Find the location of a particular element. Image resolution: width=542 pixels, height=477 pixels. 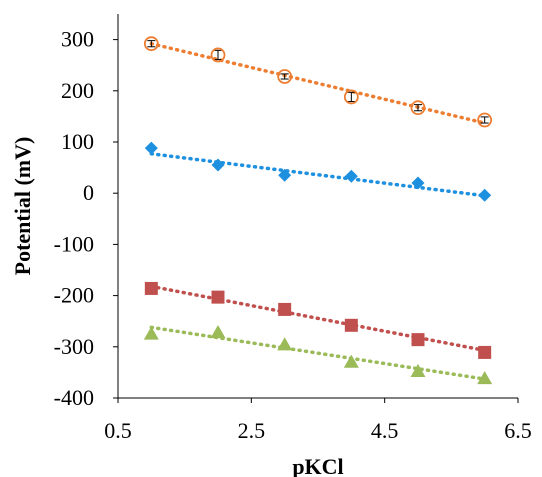

x-tick-label: 4.5 is located at coordinates (385, 430).